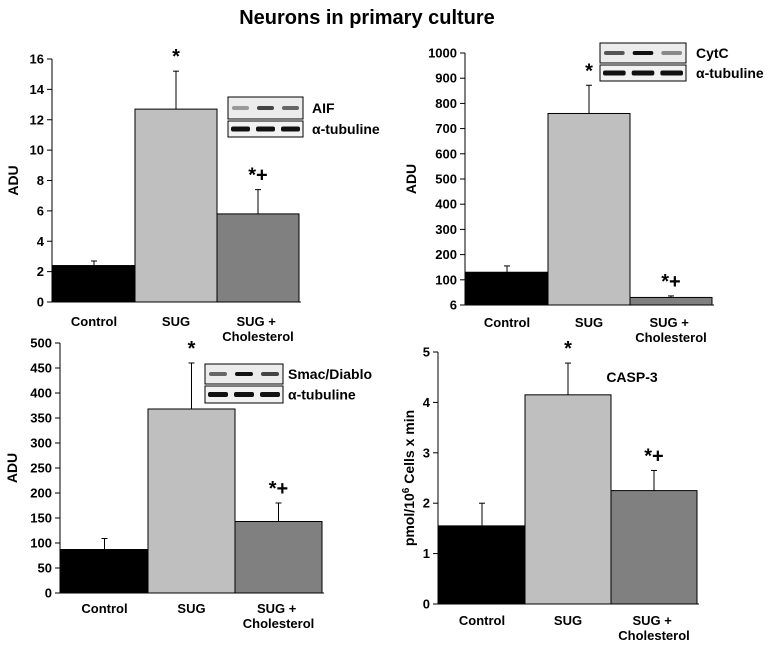 This screenshot has height=647, width=775. Describe the element at coordinates (409, 478) in the screenshot. I see `y-axis-label: pmol/106 Cells x min` at that location.